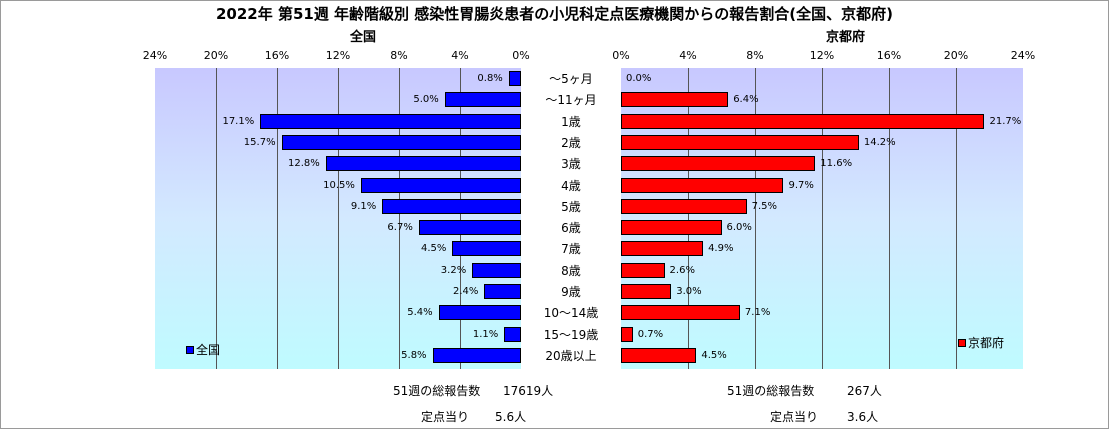 The width and height of the screenshot is (1109, 429). Describe the element at coordinates (437, 391) in the screenshot. I see `zenkoku-total-label: 51週の総報告数` at that location.